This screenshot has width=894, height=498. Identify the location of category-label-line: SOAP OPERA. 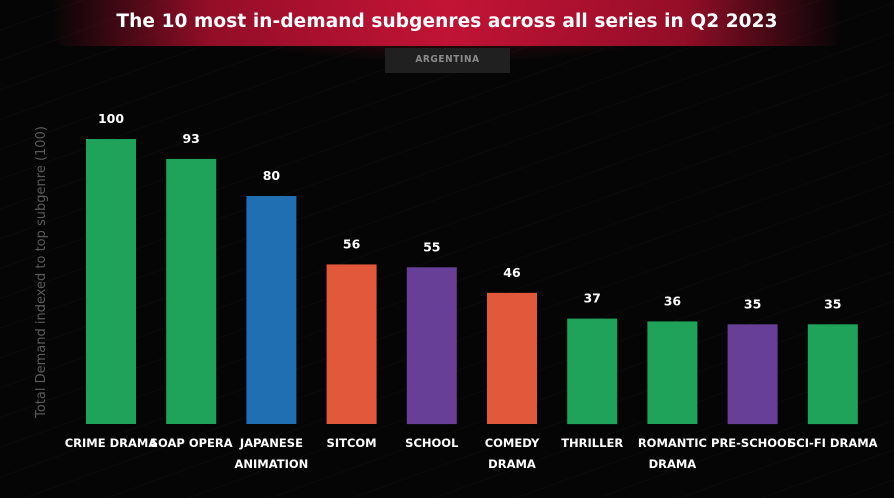
(191, 443).